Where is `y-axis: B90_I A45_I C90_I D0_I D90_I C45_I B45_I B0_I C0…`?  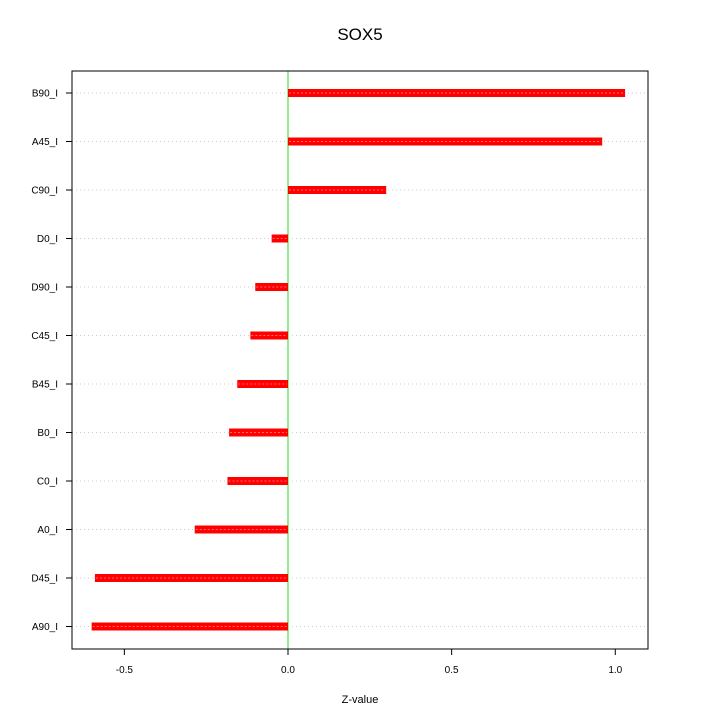
y-axis: B90_I A45_I C90_I D0_I D90_I C45_I B45_I B0_I C0… is located at coordinates (51, 361).